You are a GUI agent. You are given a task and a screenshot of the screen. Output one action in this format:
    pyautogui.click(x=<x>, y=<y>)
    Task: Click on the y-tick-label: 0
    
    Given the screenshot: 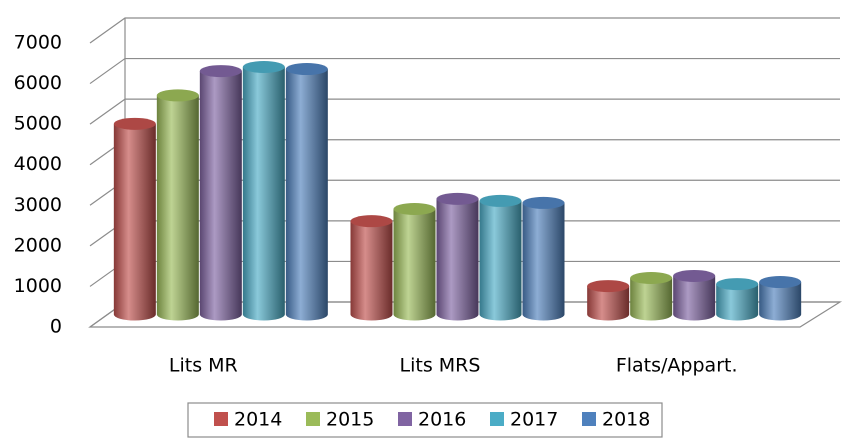 What is the action you would take?
    pyautogui.click(x=56, y=327)
    